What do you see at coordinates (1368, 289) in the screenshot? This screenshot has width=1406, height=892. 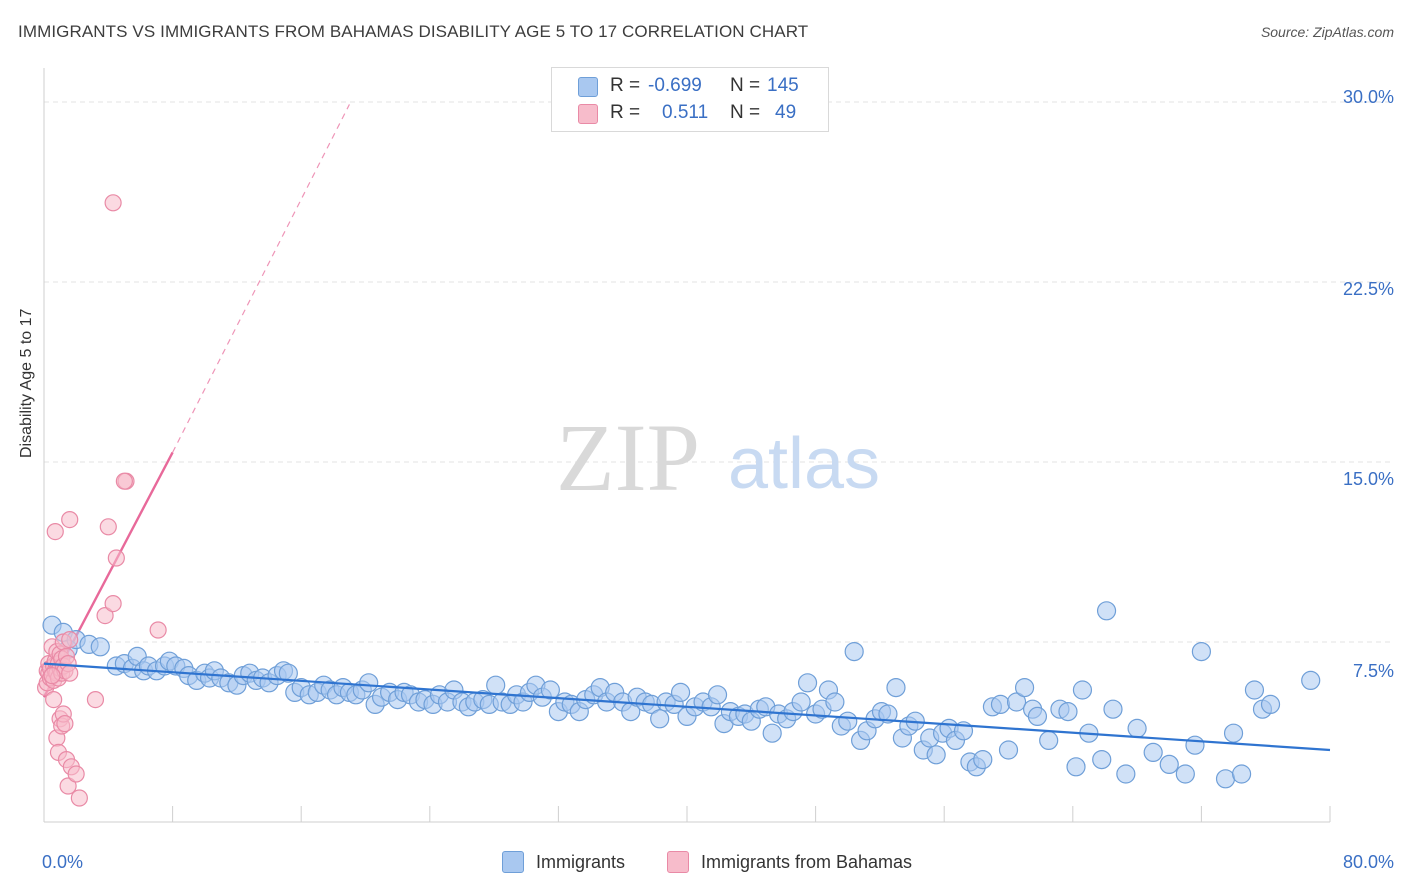 I see `y-tick-label: 22.5%` at bounding box center [1368, 289].